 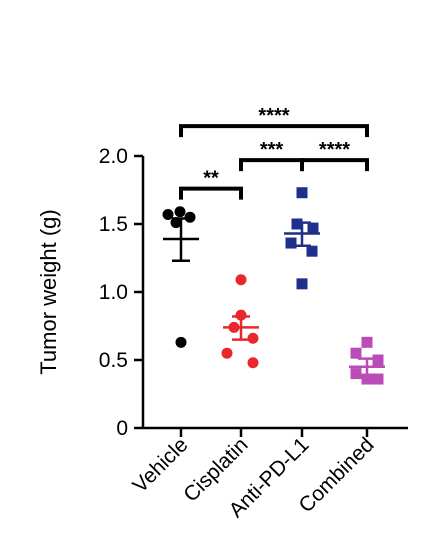 I want to click on y-ticks: 0 0.5 1.0 1.5 2.0, so click(x=121, y=292).